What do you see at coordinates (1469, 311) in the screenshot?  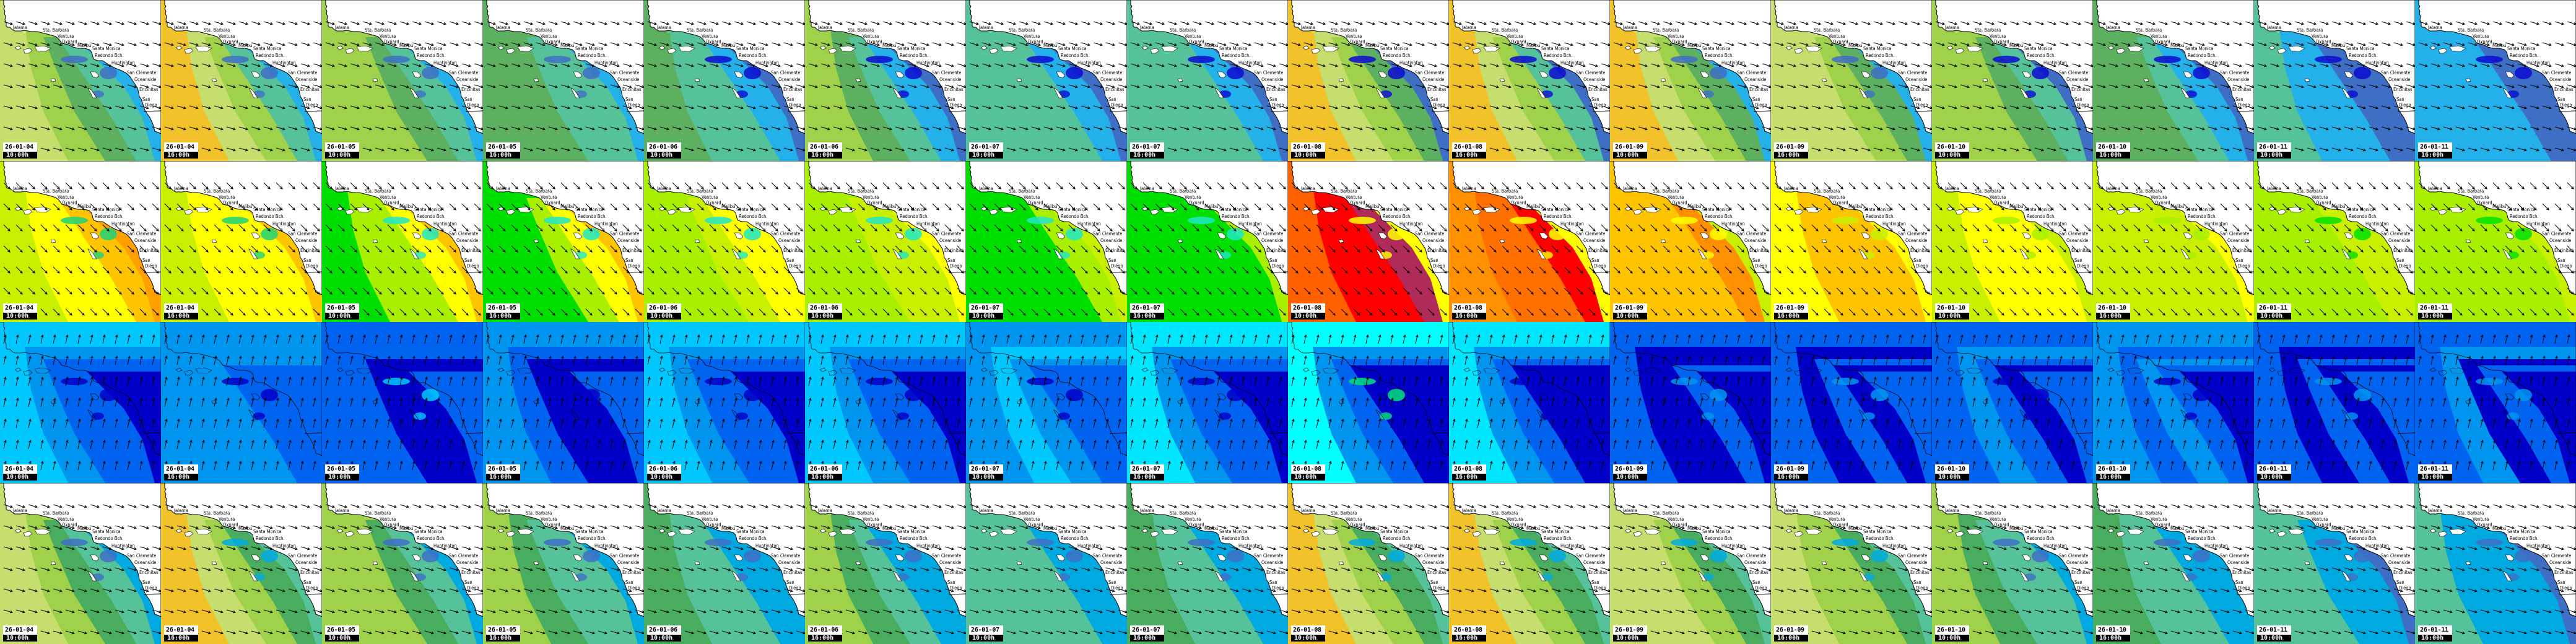 I see `timestamp-label: 26-01-08 16:00h` at bounding box center [1469, 311].